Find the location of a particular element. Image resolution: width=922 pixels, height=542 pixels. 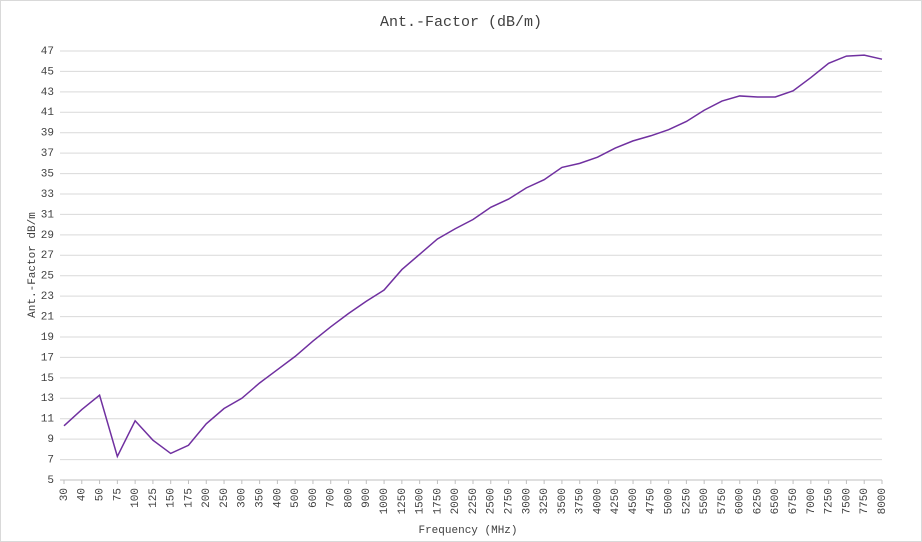

x-tick-label: 175 is located at coordinates (189, 498).